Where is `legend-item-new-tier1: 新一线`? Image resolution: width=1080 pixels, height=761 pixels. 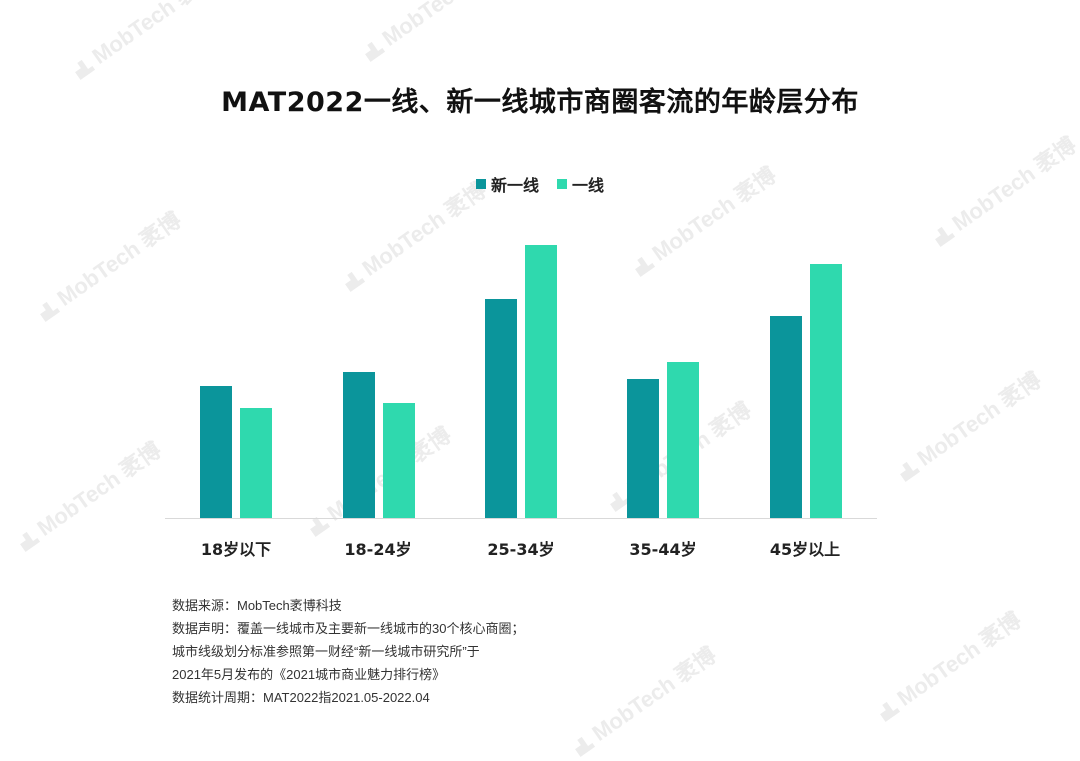 legend-item-new-tier1: 新一线 is located at coordinates (507, 184).